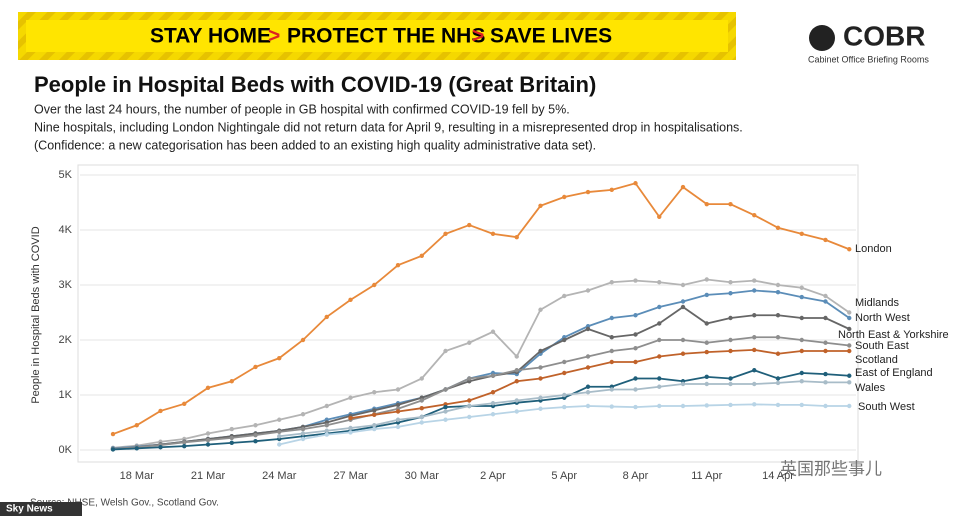 Image resolution: width=962 pixels, height=516 pixels. What do you see at coordinates (877, 303) in the screenshot?
I see `series-label: Midlands` at bounding box center [877, 303].